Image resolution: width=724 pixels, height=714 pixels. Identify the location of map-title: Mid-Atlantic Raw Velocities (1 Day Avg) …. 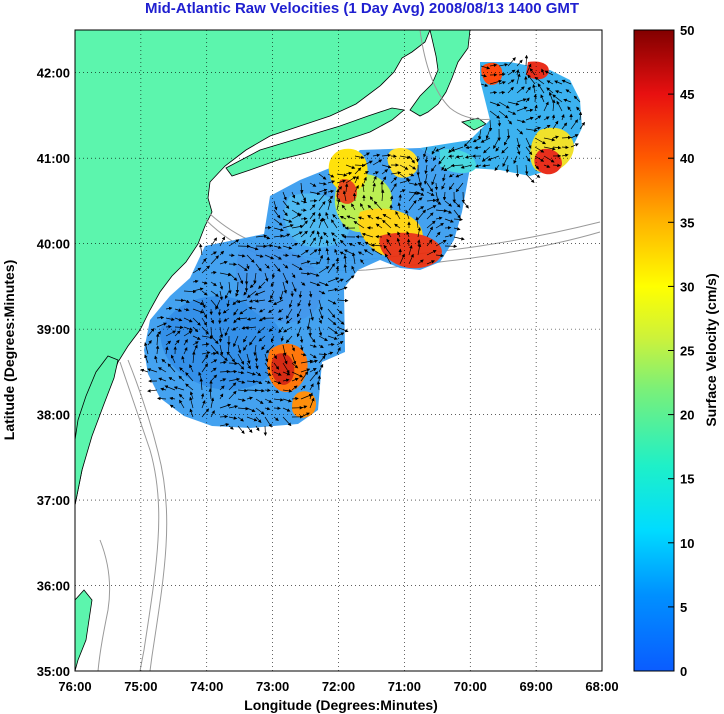
(362, 8).